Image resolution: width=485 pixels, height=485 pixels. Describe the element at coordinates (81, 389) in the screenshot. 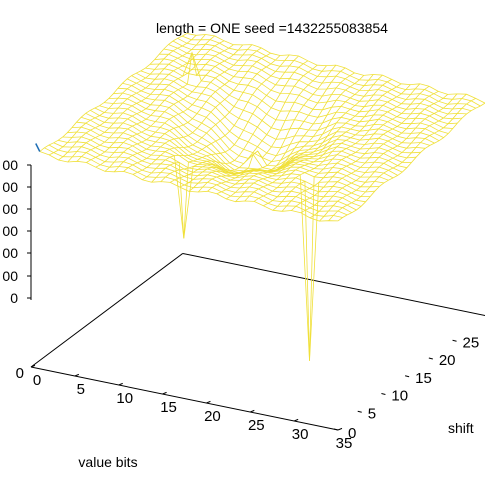

I see `x-tick-label: 5` at that location.